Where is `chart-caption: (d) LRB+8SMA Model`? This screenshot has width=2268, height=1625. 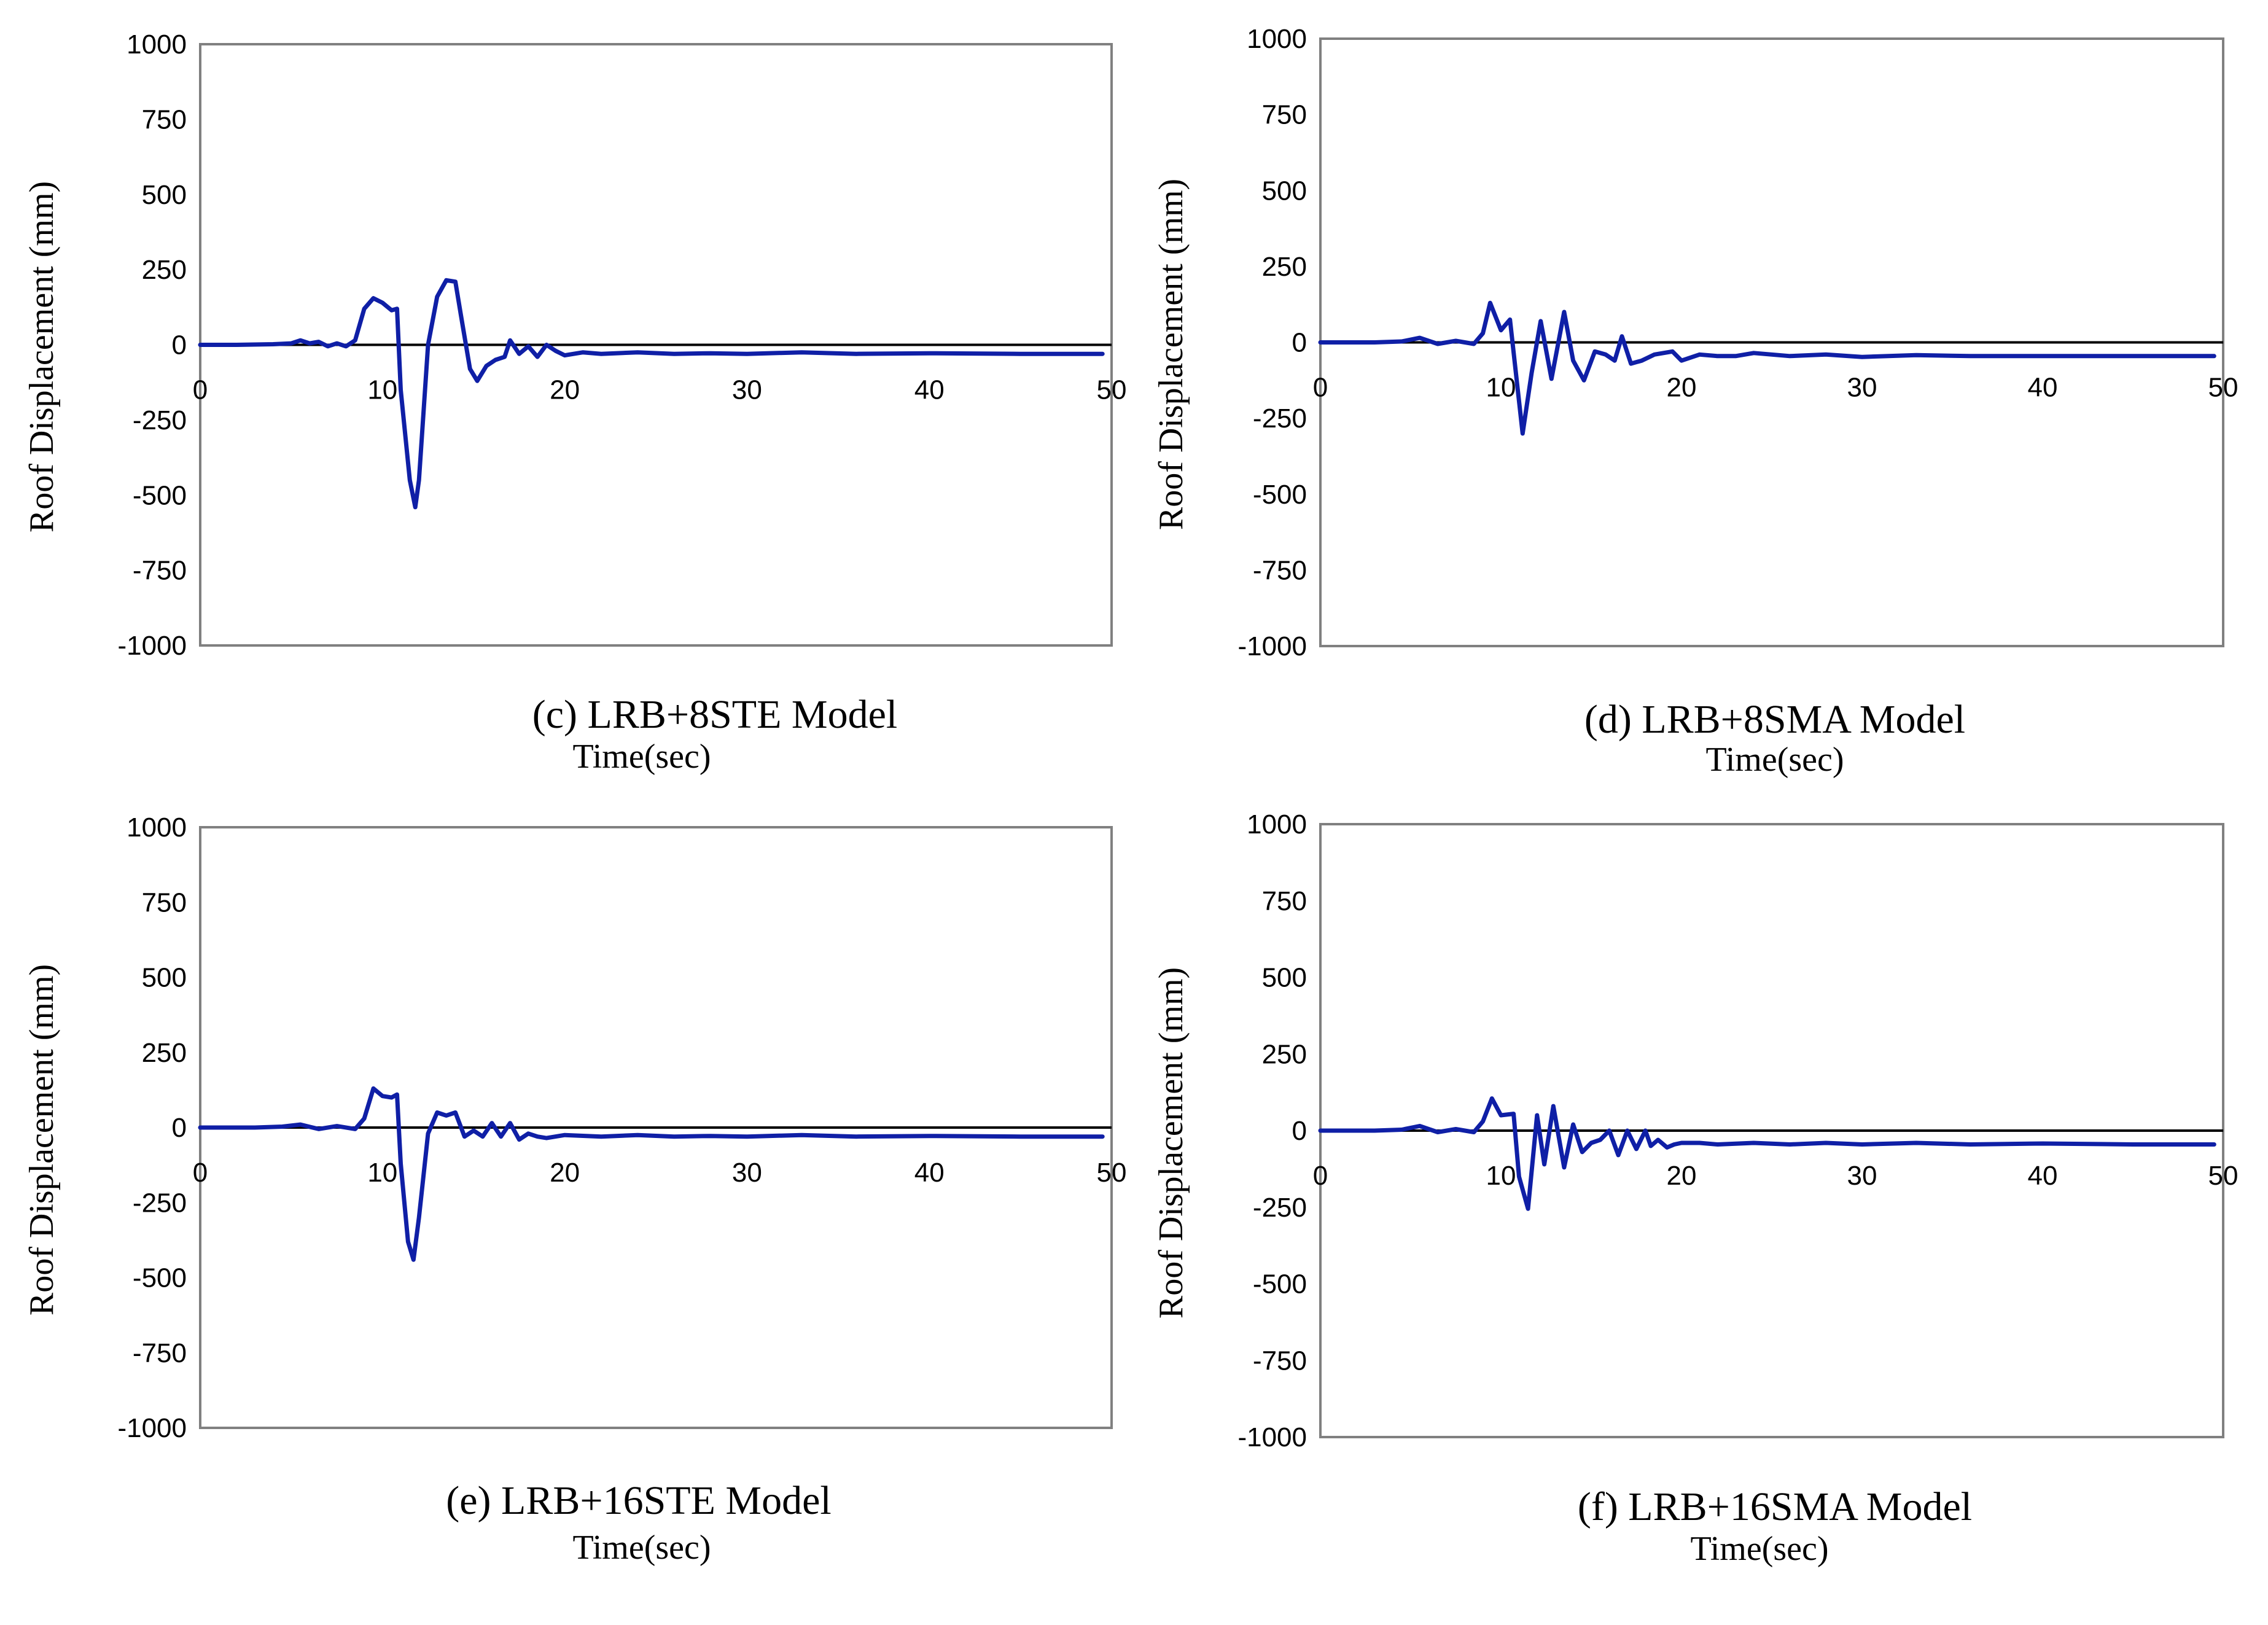 chart-caption: (d) LRB+8SMA Model is located at coordinates (1775, 719).